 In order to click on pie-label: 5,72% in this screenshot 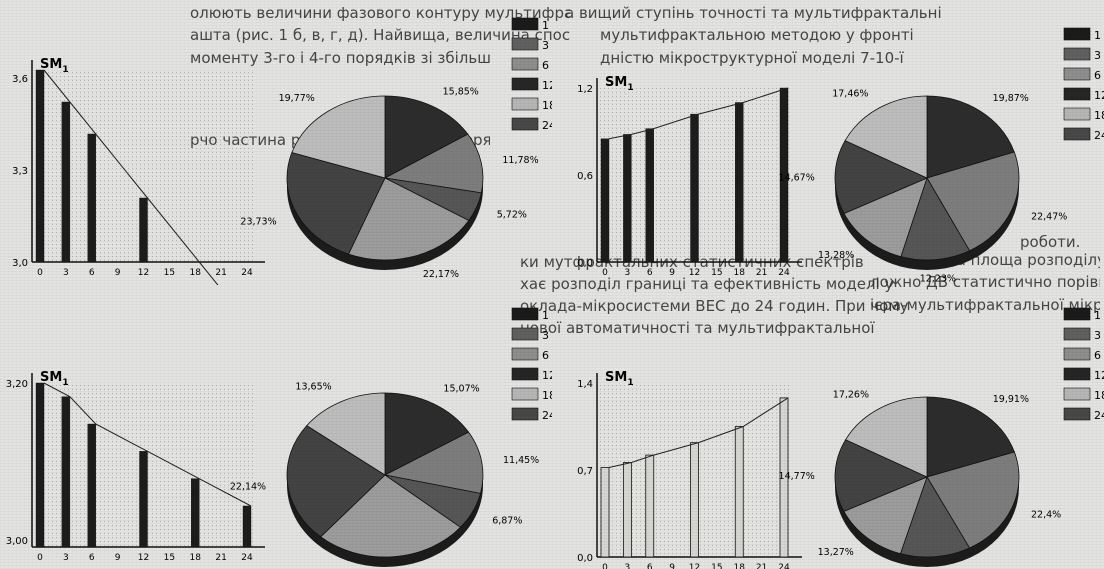, I will do `click(512, 215)`.